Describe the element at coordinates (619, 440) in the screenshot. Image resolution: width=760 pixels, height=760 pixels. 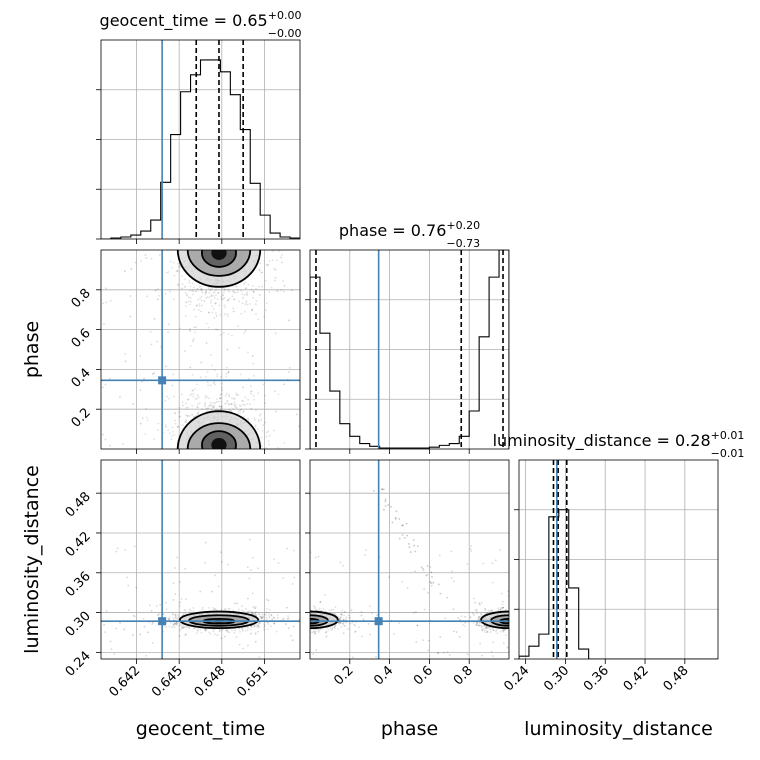
I see `panel-title-luminosity_distance: luminosity_distance = 0.28+0.01` at that location.